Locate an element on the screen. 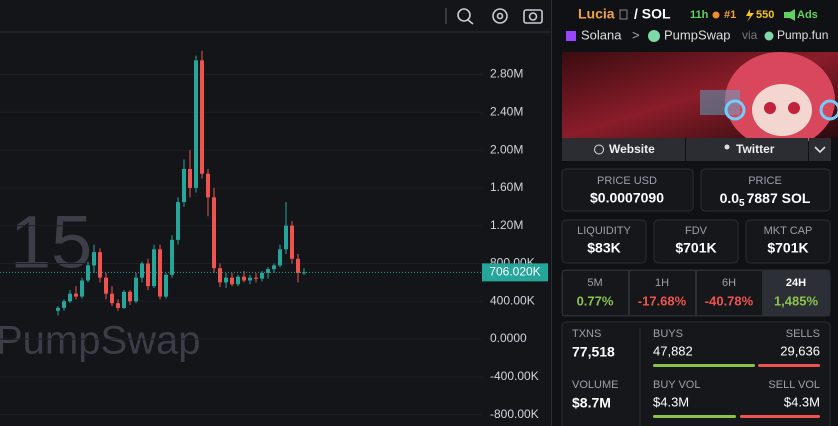  buys-value: 47,882 is located at coordinates (673, 350).